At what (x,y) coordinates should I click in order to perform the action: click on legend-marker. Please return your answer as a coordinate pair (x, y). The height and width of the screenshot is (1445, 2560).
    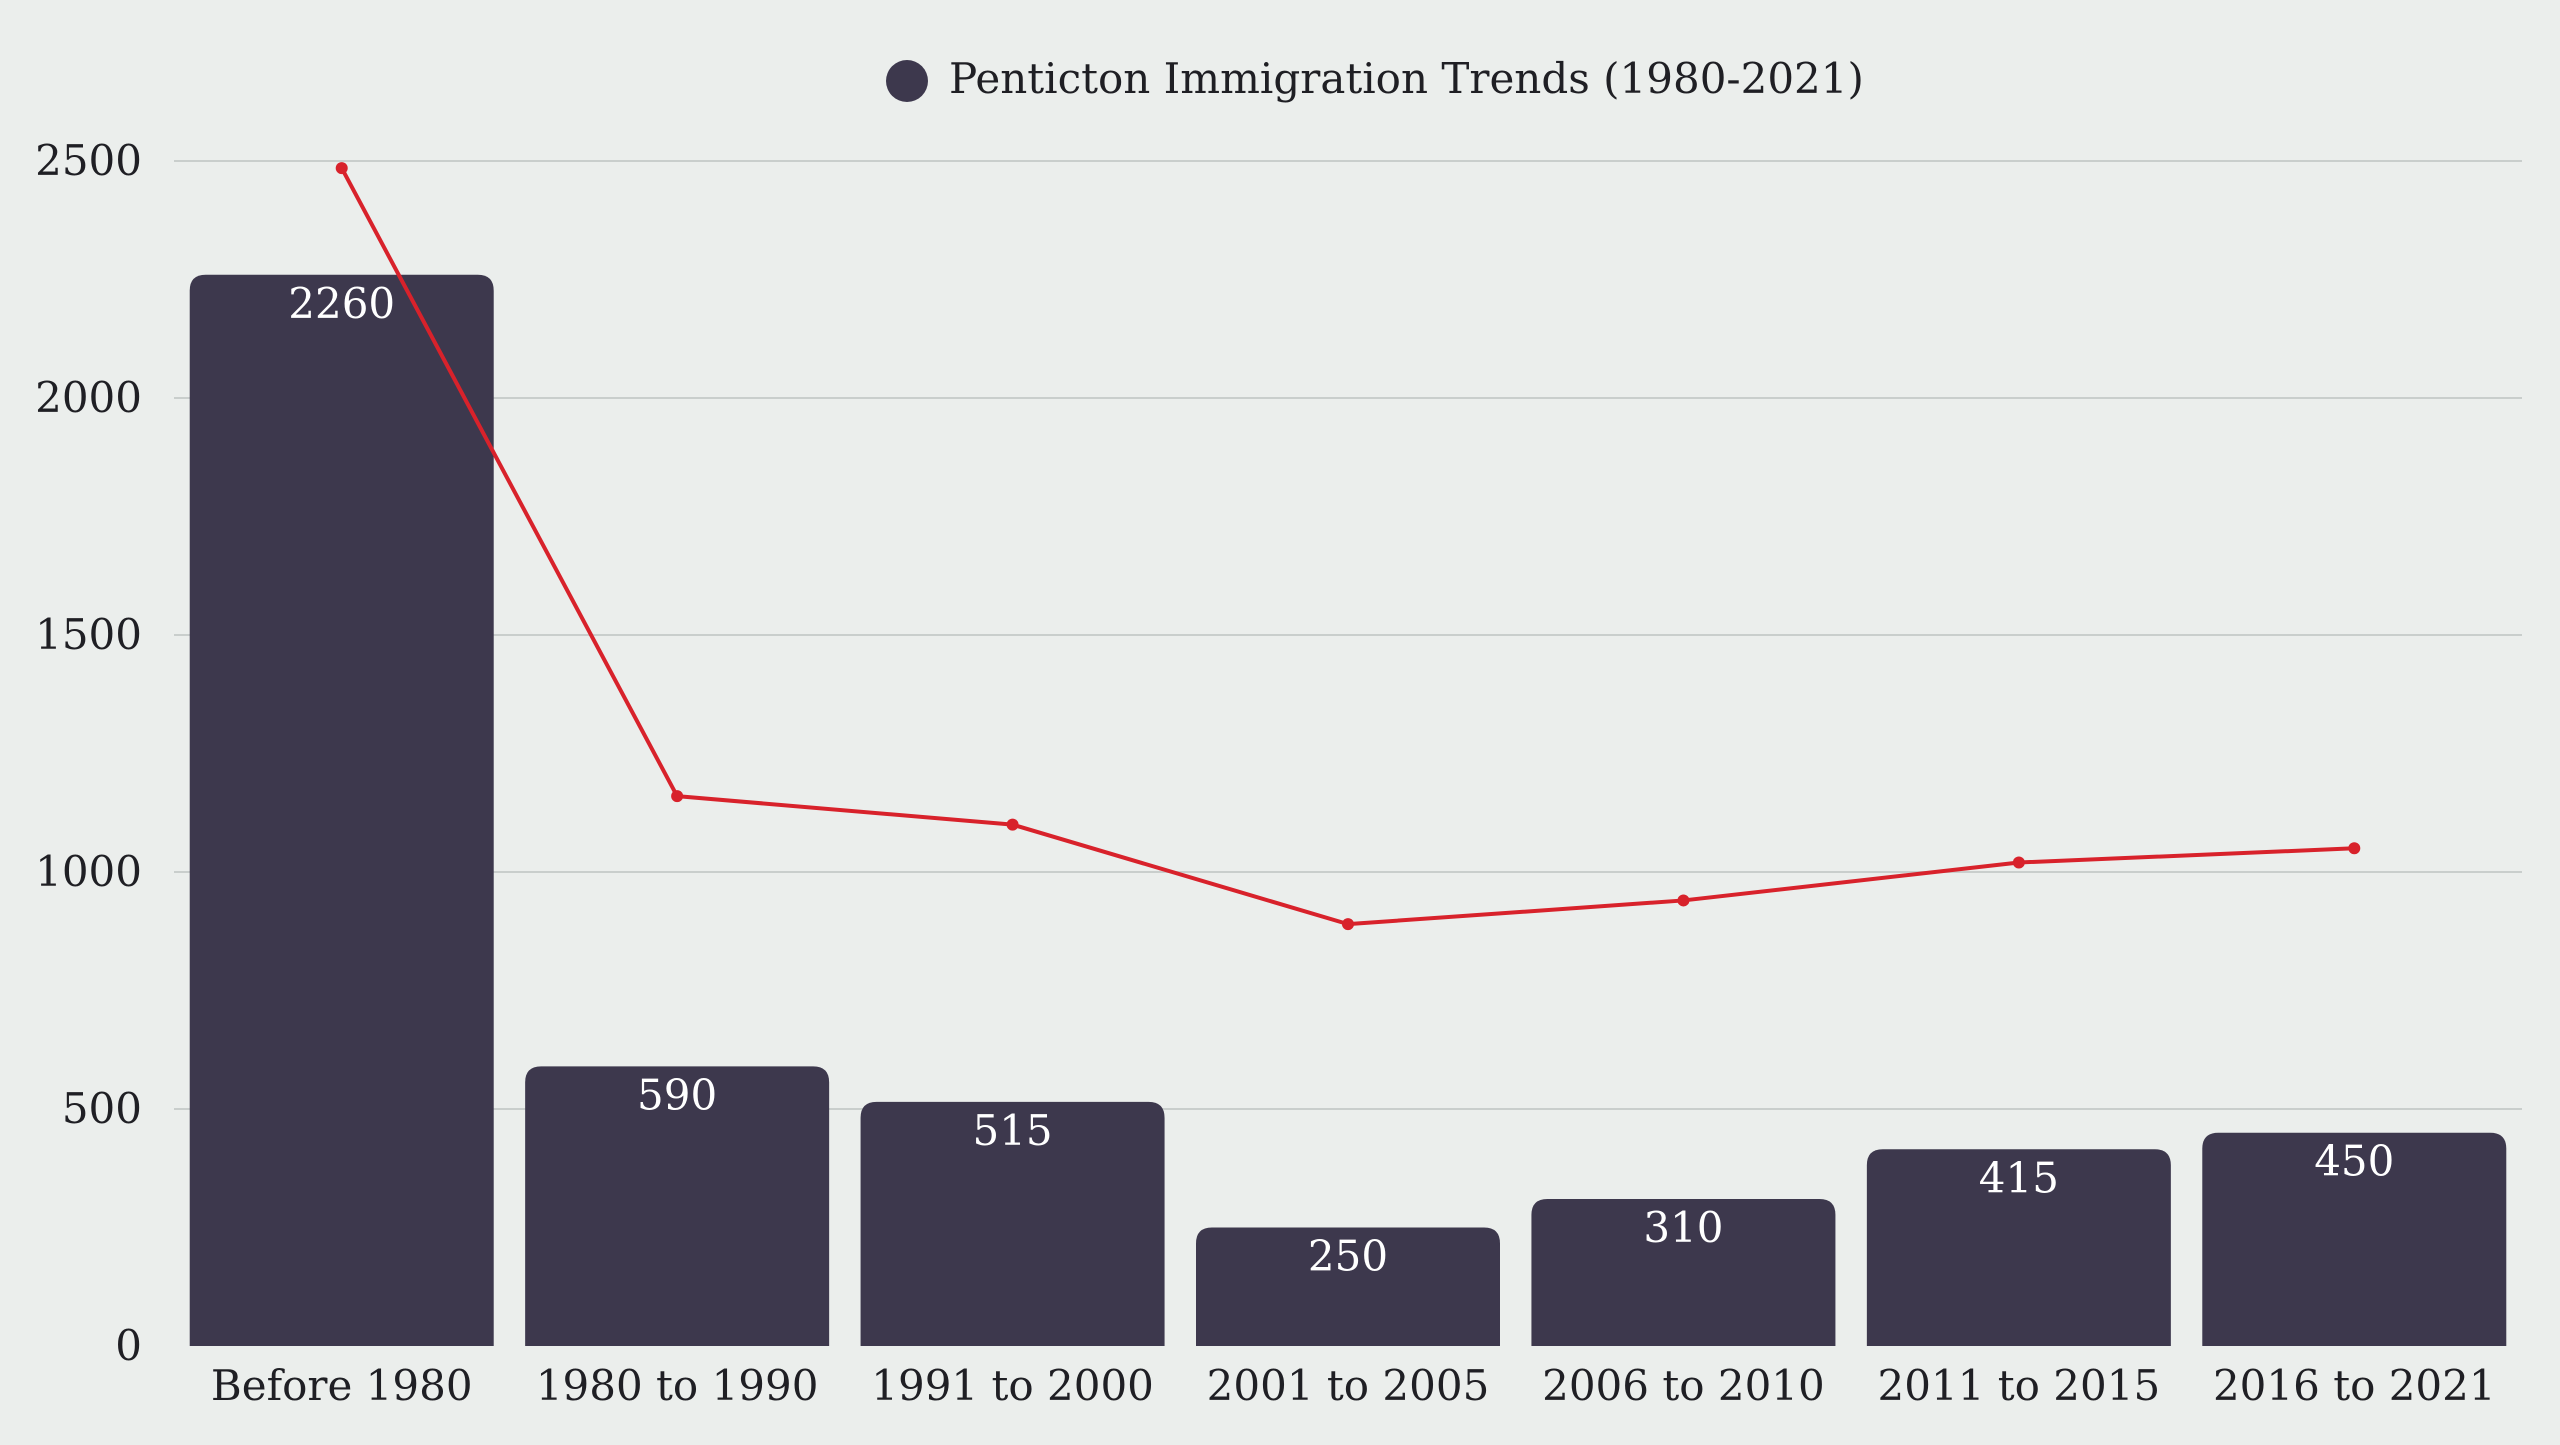
    Looking at the image, I should click on (907, 81).